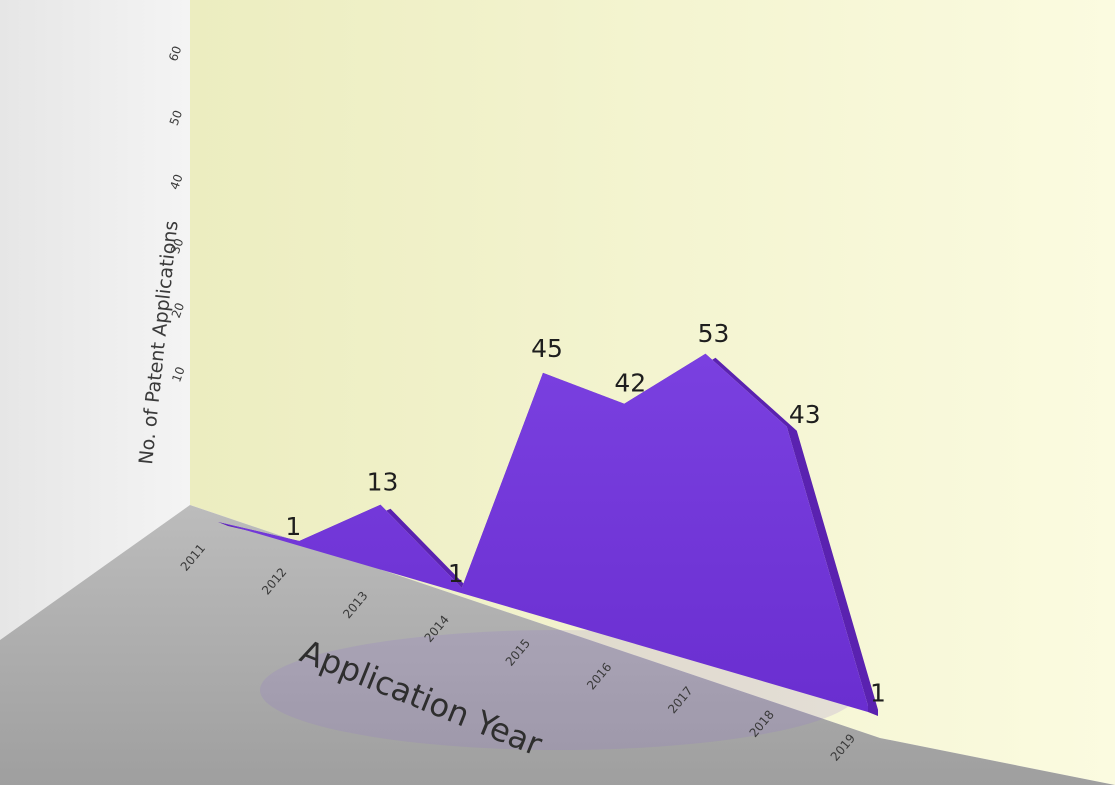 This screenshot has height=785, width=1115. What do you see at coordinates (176, 181) in the screenshot?
I see `y-tick-40: 40` at bounding box center [176, 181].